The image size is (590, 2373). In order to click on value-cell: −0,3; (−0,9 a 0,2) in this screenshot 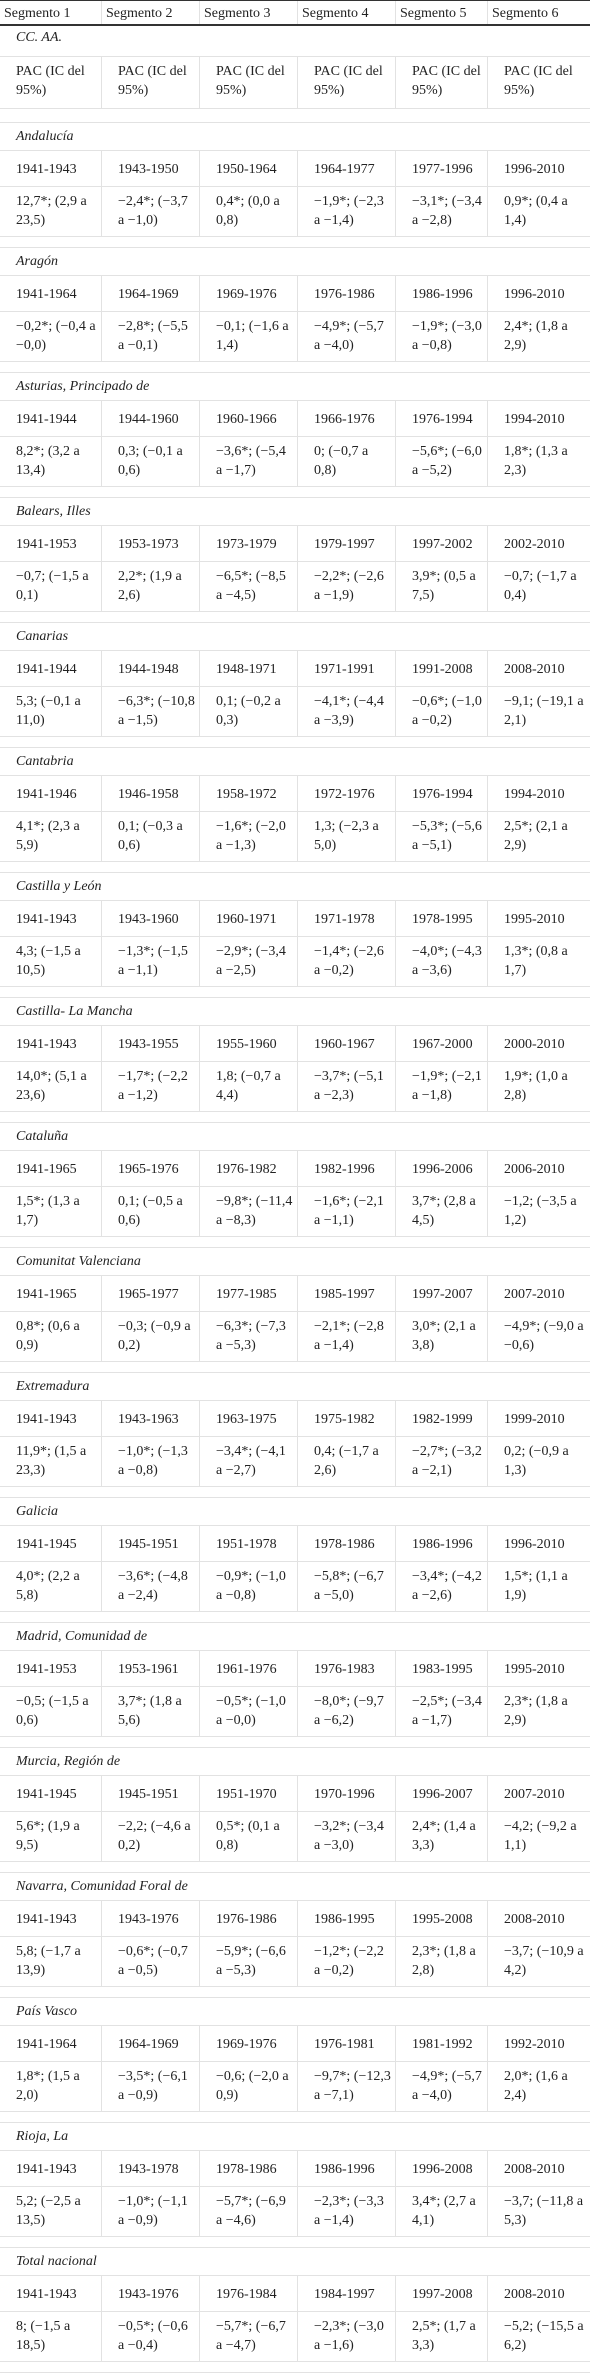, I will do `click(151, 1336)`.